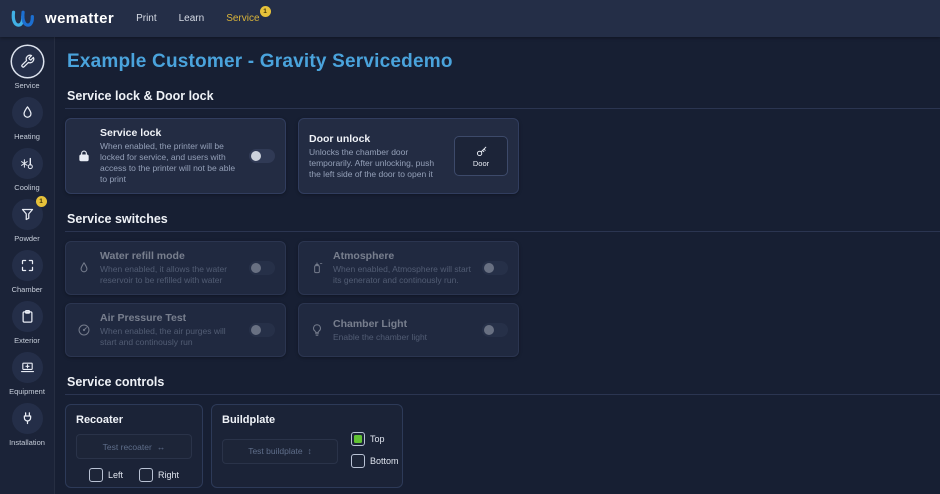 The height and width of the screenshot is (494, 940). I want to click on sidebar-item-heating: Heating, so click(27, 119).